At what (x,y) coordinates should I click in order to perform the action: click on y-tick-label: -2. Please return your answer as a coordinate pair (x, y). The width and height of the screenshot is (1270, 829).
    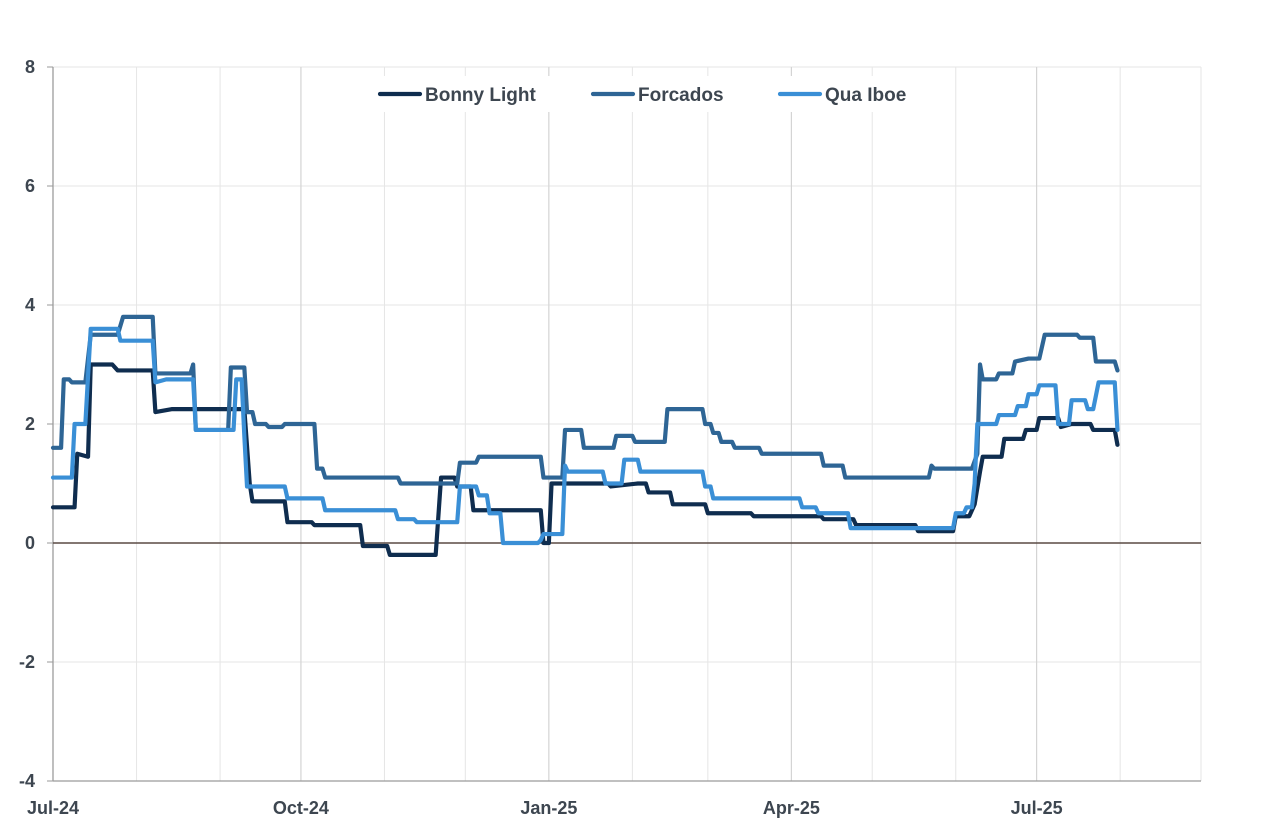
    Looking at the image, I should click on (27, 662).